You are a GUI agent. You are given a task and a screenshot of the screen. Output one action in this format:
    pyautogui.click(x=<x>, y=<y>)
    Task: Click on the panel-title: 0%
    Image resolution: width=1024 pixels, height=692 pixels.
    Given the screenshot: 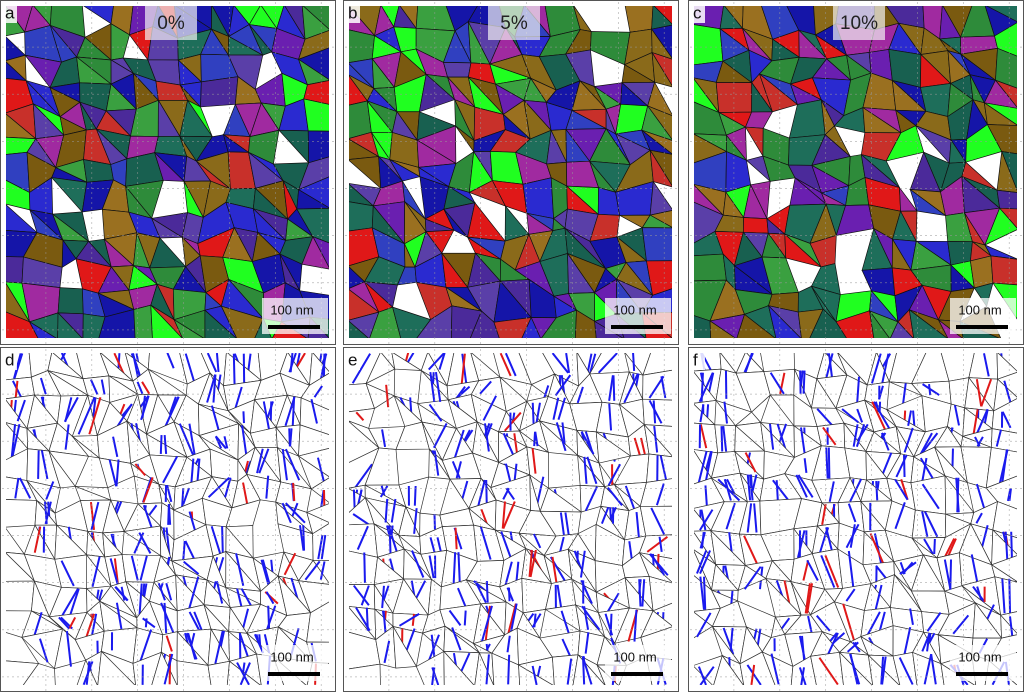 What is the action you would take?
    pyautogui.click(x=171, y=23)
    